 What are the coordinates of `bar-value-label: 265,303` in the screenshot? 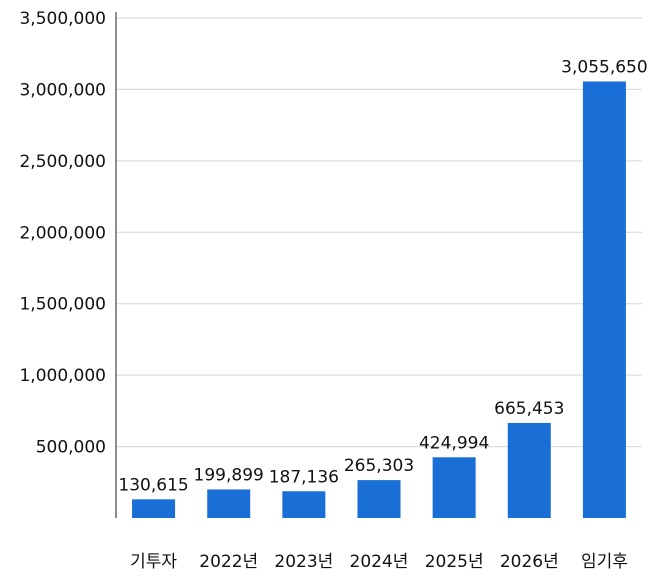 It's located at (379, 466).